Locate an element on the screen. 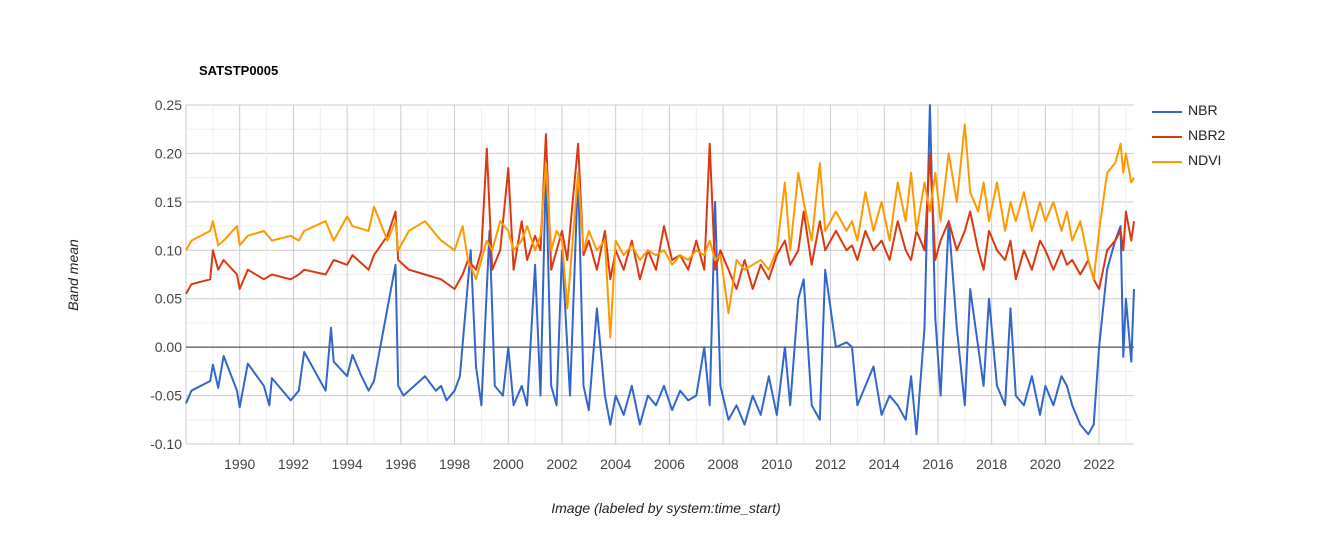 The width and height of the screenshot is (1332, 550). x-tick-label: 2008 is located at coordinates (723, 464).